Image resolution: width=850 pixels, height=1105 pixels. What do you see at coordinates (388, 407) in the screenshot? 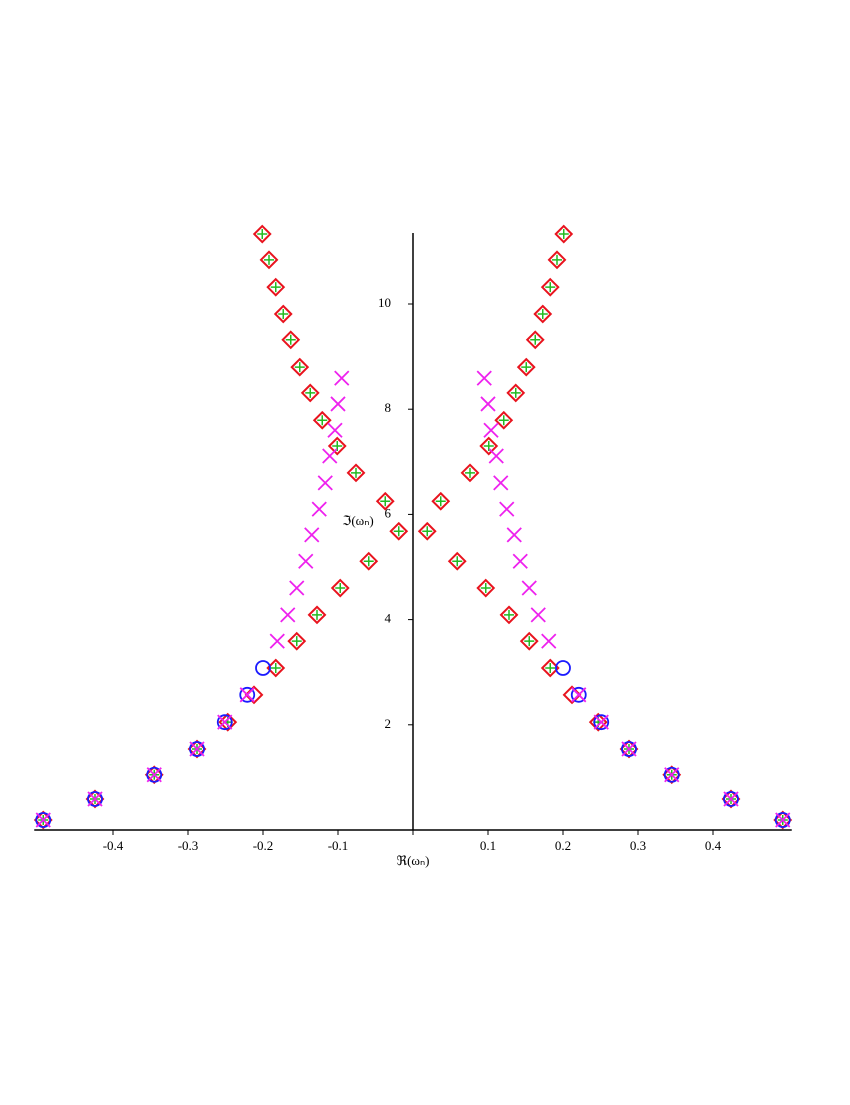
I see `y-tick-label: 8` at bounding box center [388, 407].